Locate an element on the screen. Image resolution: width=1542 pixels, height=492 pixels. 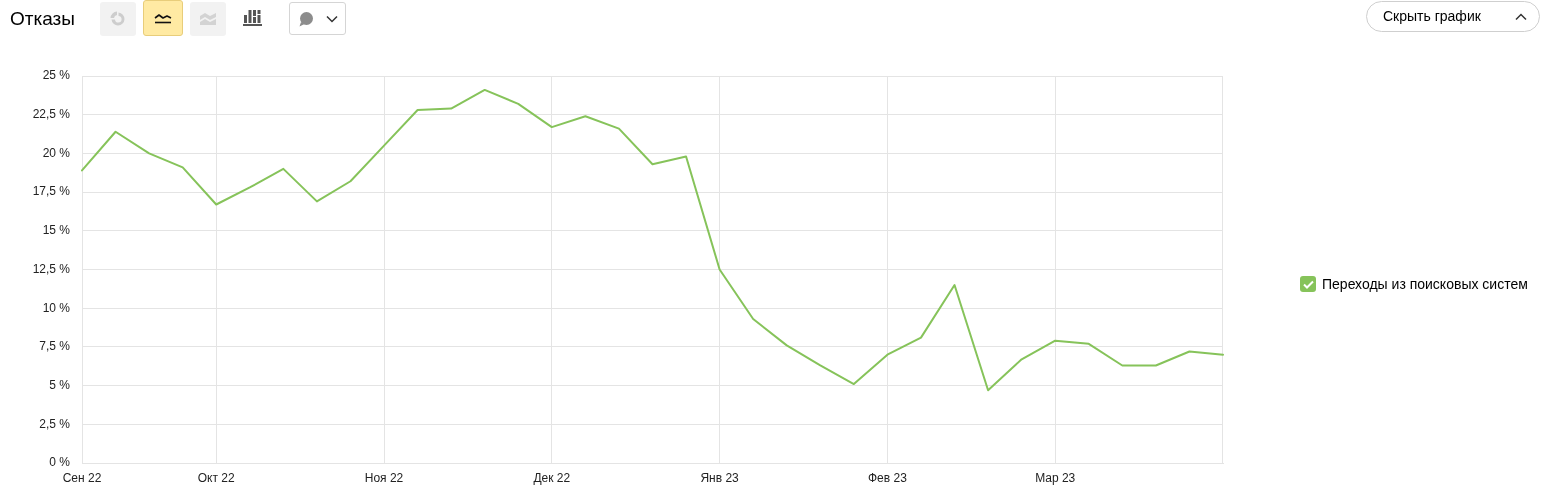
y-tick-label: 17,5 % is located at coordinates (51, 191).